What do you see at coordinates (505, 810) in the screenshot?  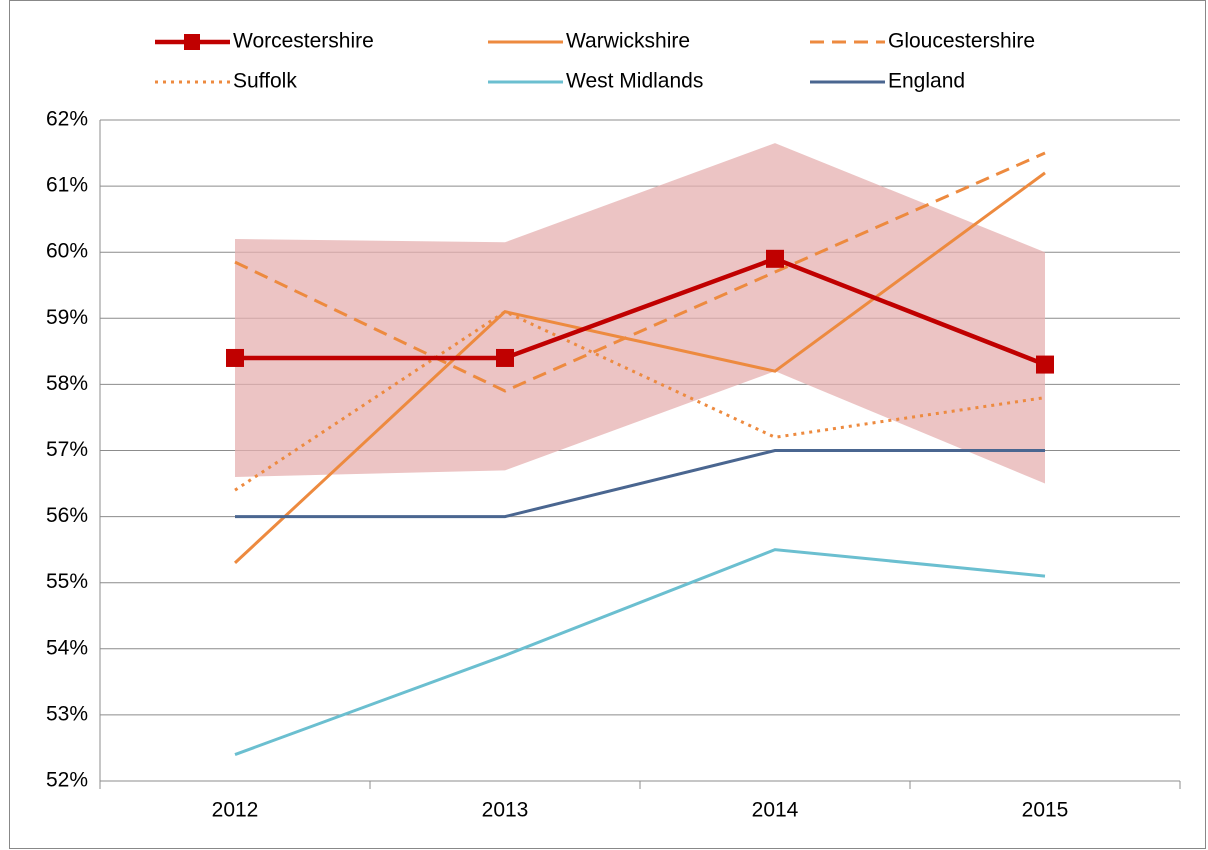 I see `x-tick-label: 2013` at bounding box center [505, 810].